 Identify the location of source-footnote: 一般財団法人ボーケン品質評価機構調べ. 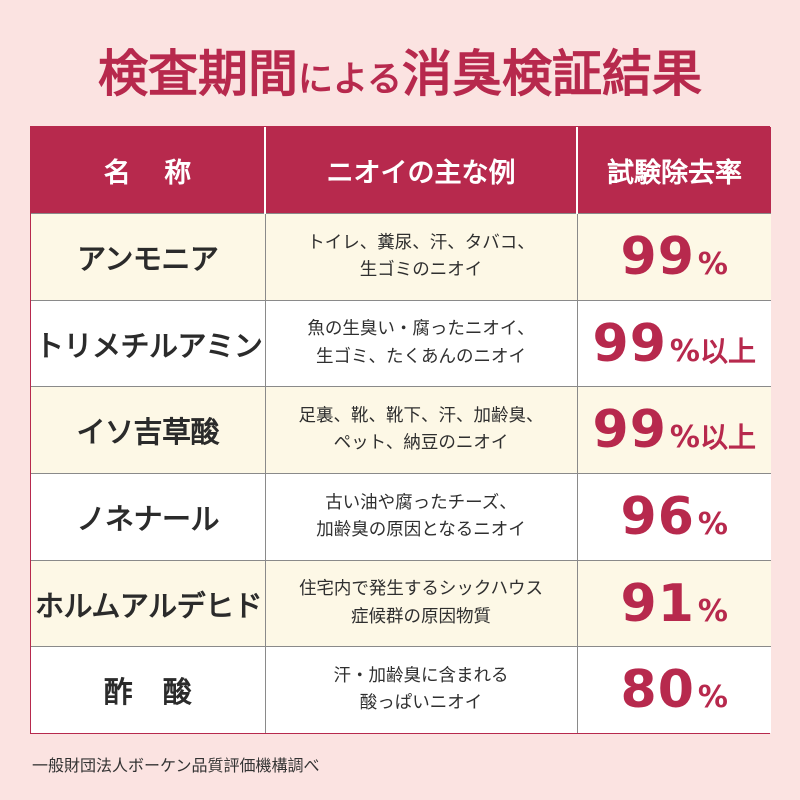
(176, 765).